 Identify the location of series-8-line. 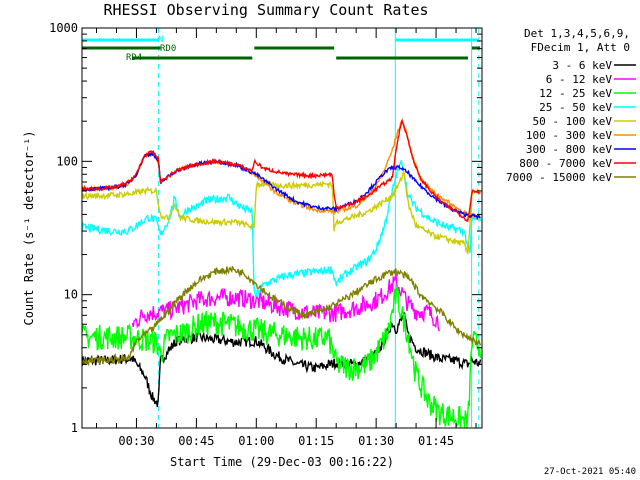
(282, 316).